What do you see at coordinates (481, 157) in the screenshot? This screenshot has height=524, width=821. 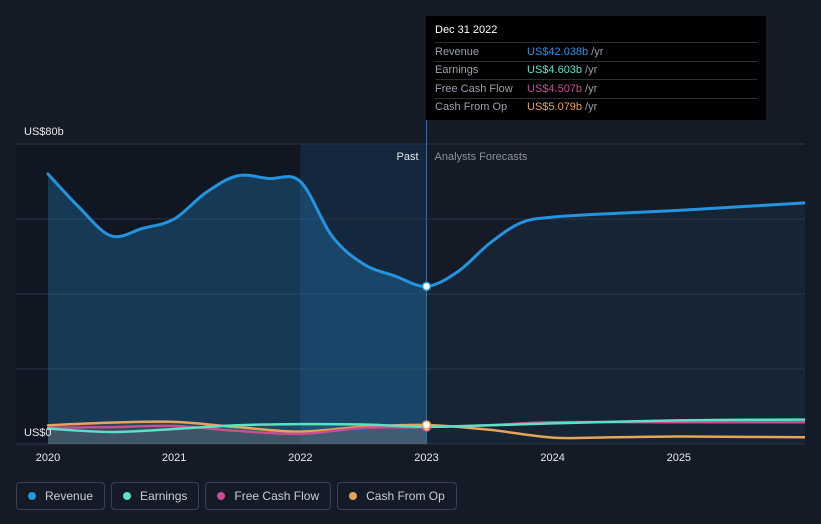 I see `forecast-label: Analysts Forecasts` at bounding box center [481, 157].